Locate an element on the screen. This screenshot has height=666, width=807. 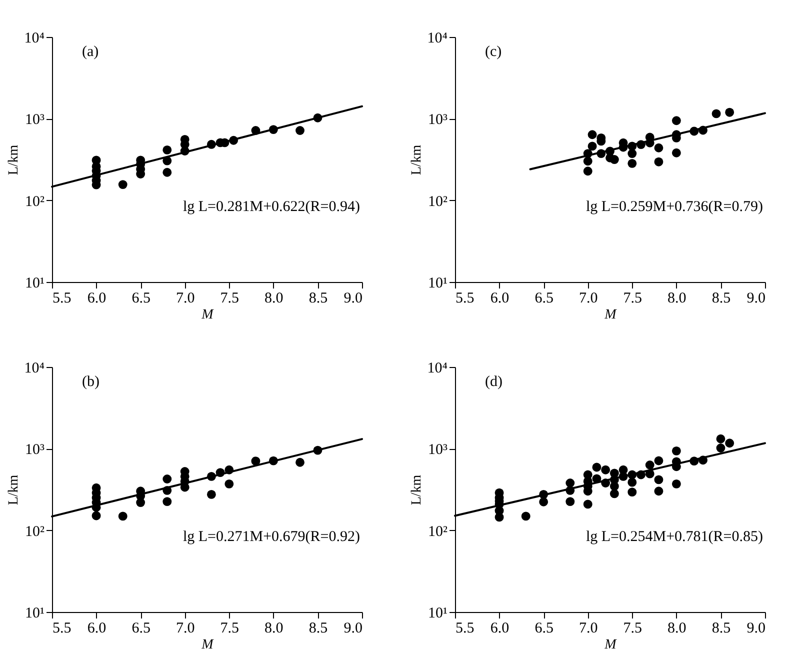
chart-title: (c) is located at coordinates (493, 52).